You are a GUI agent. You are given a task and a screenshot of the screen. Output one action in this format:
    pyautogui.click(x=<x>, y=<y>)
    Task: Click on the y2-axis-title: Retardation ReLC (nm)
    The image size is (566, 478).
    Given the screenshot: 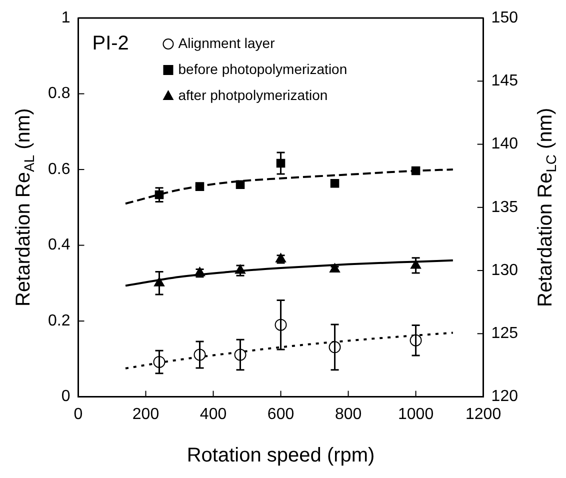 What is the action you would take?
    pyautogui.click(x=546, y=207)
    